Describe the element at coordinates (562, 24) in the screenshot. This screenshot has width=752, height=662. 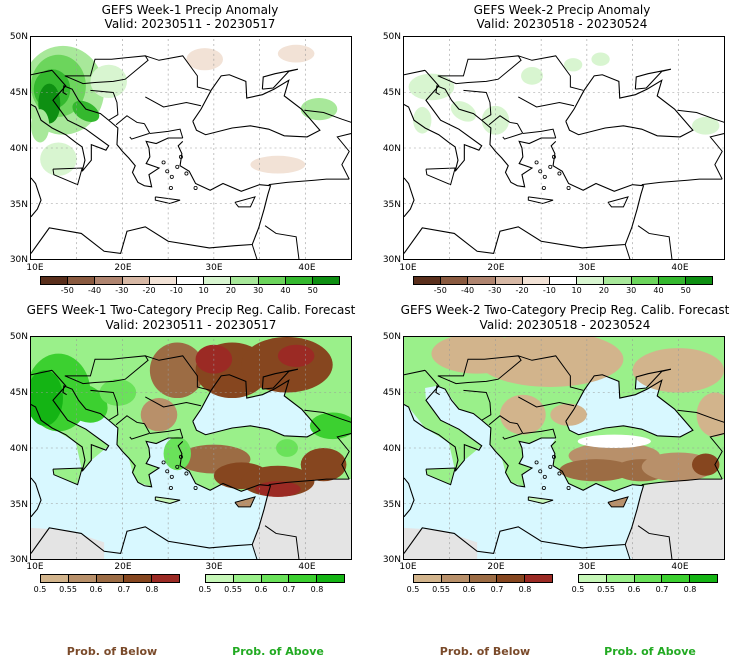
I see `panel-2-valid: Valid: 20230518 - 20230524` at that location.